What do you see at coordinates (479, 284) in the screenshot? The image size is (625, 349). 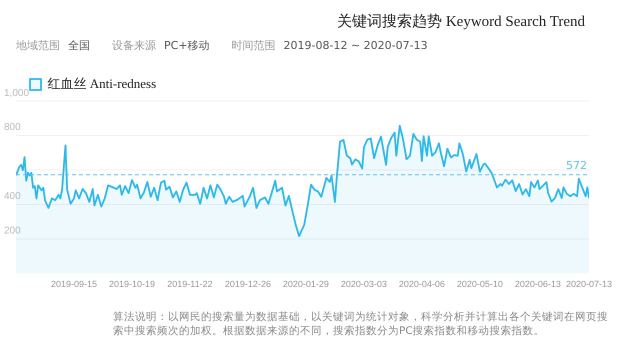 I see `x-tick-label: 2020-05-10` at bounding box center [479, 284].